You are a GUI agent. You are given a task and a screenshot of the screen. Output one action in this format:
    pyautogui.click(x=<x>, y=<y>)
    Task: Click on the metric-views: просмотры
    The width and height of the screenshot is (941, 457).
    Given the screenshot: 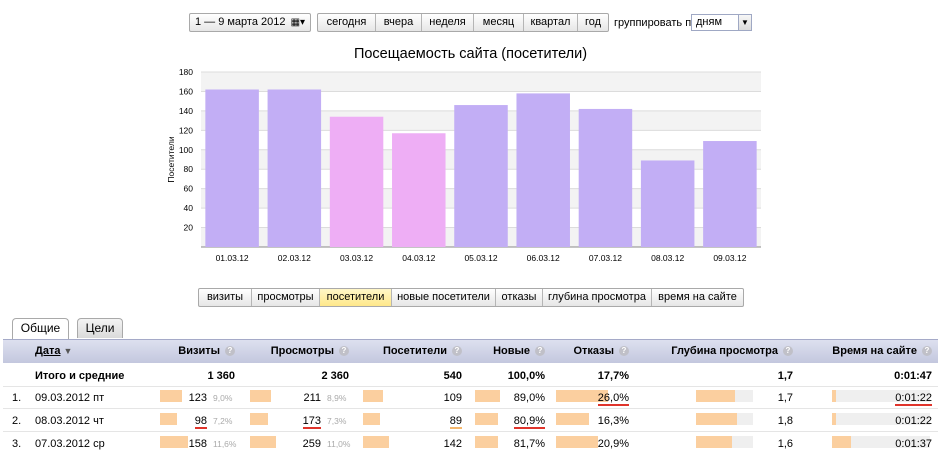 What is the action you would take?
    pyautogui.click(x=285, y=297)
    